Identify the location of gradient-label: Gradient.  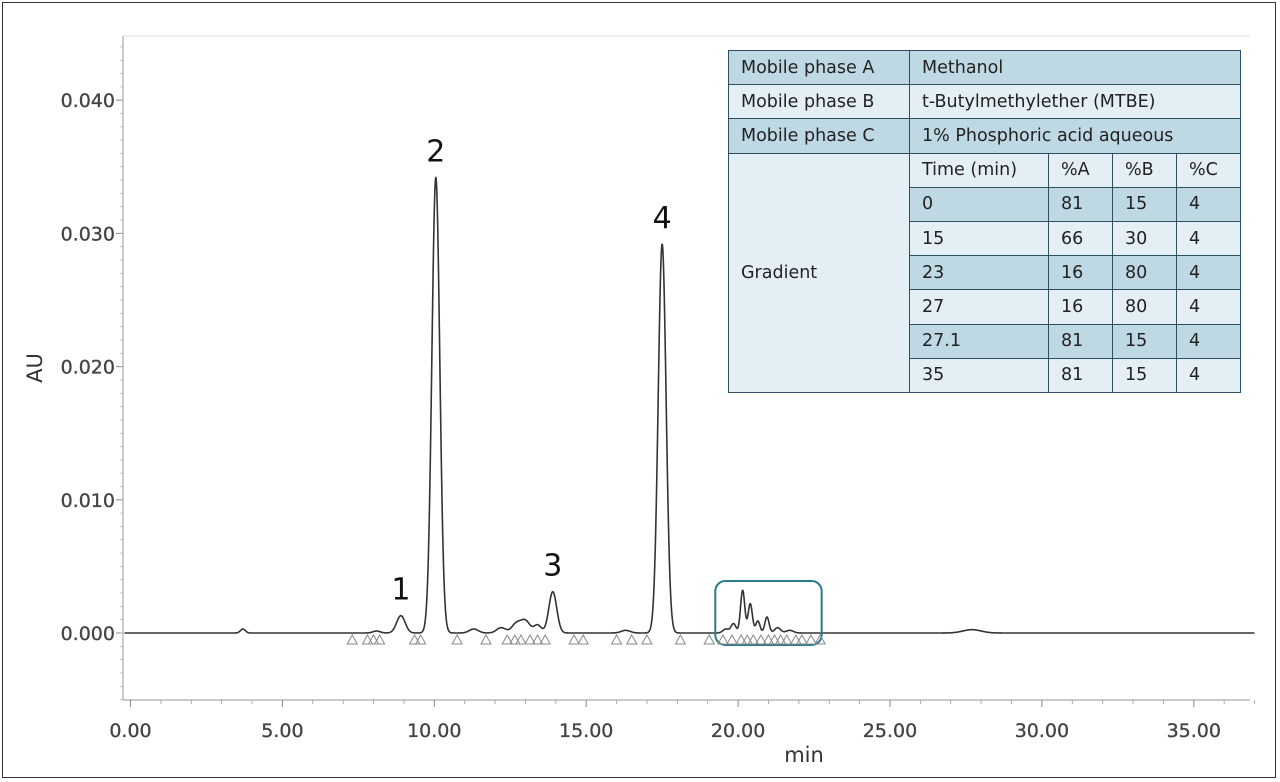
(819, 272).